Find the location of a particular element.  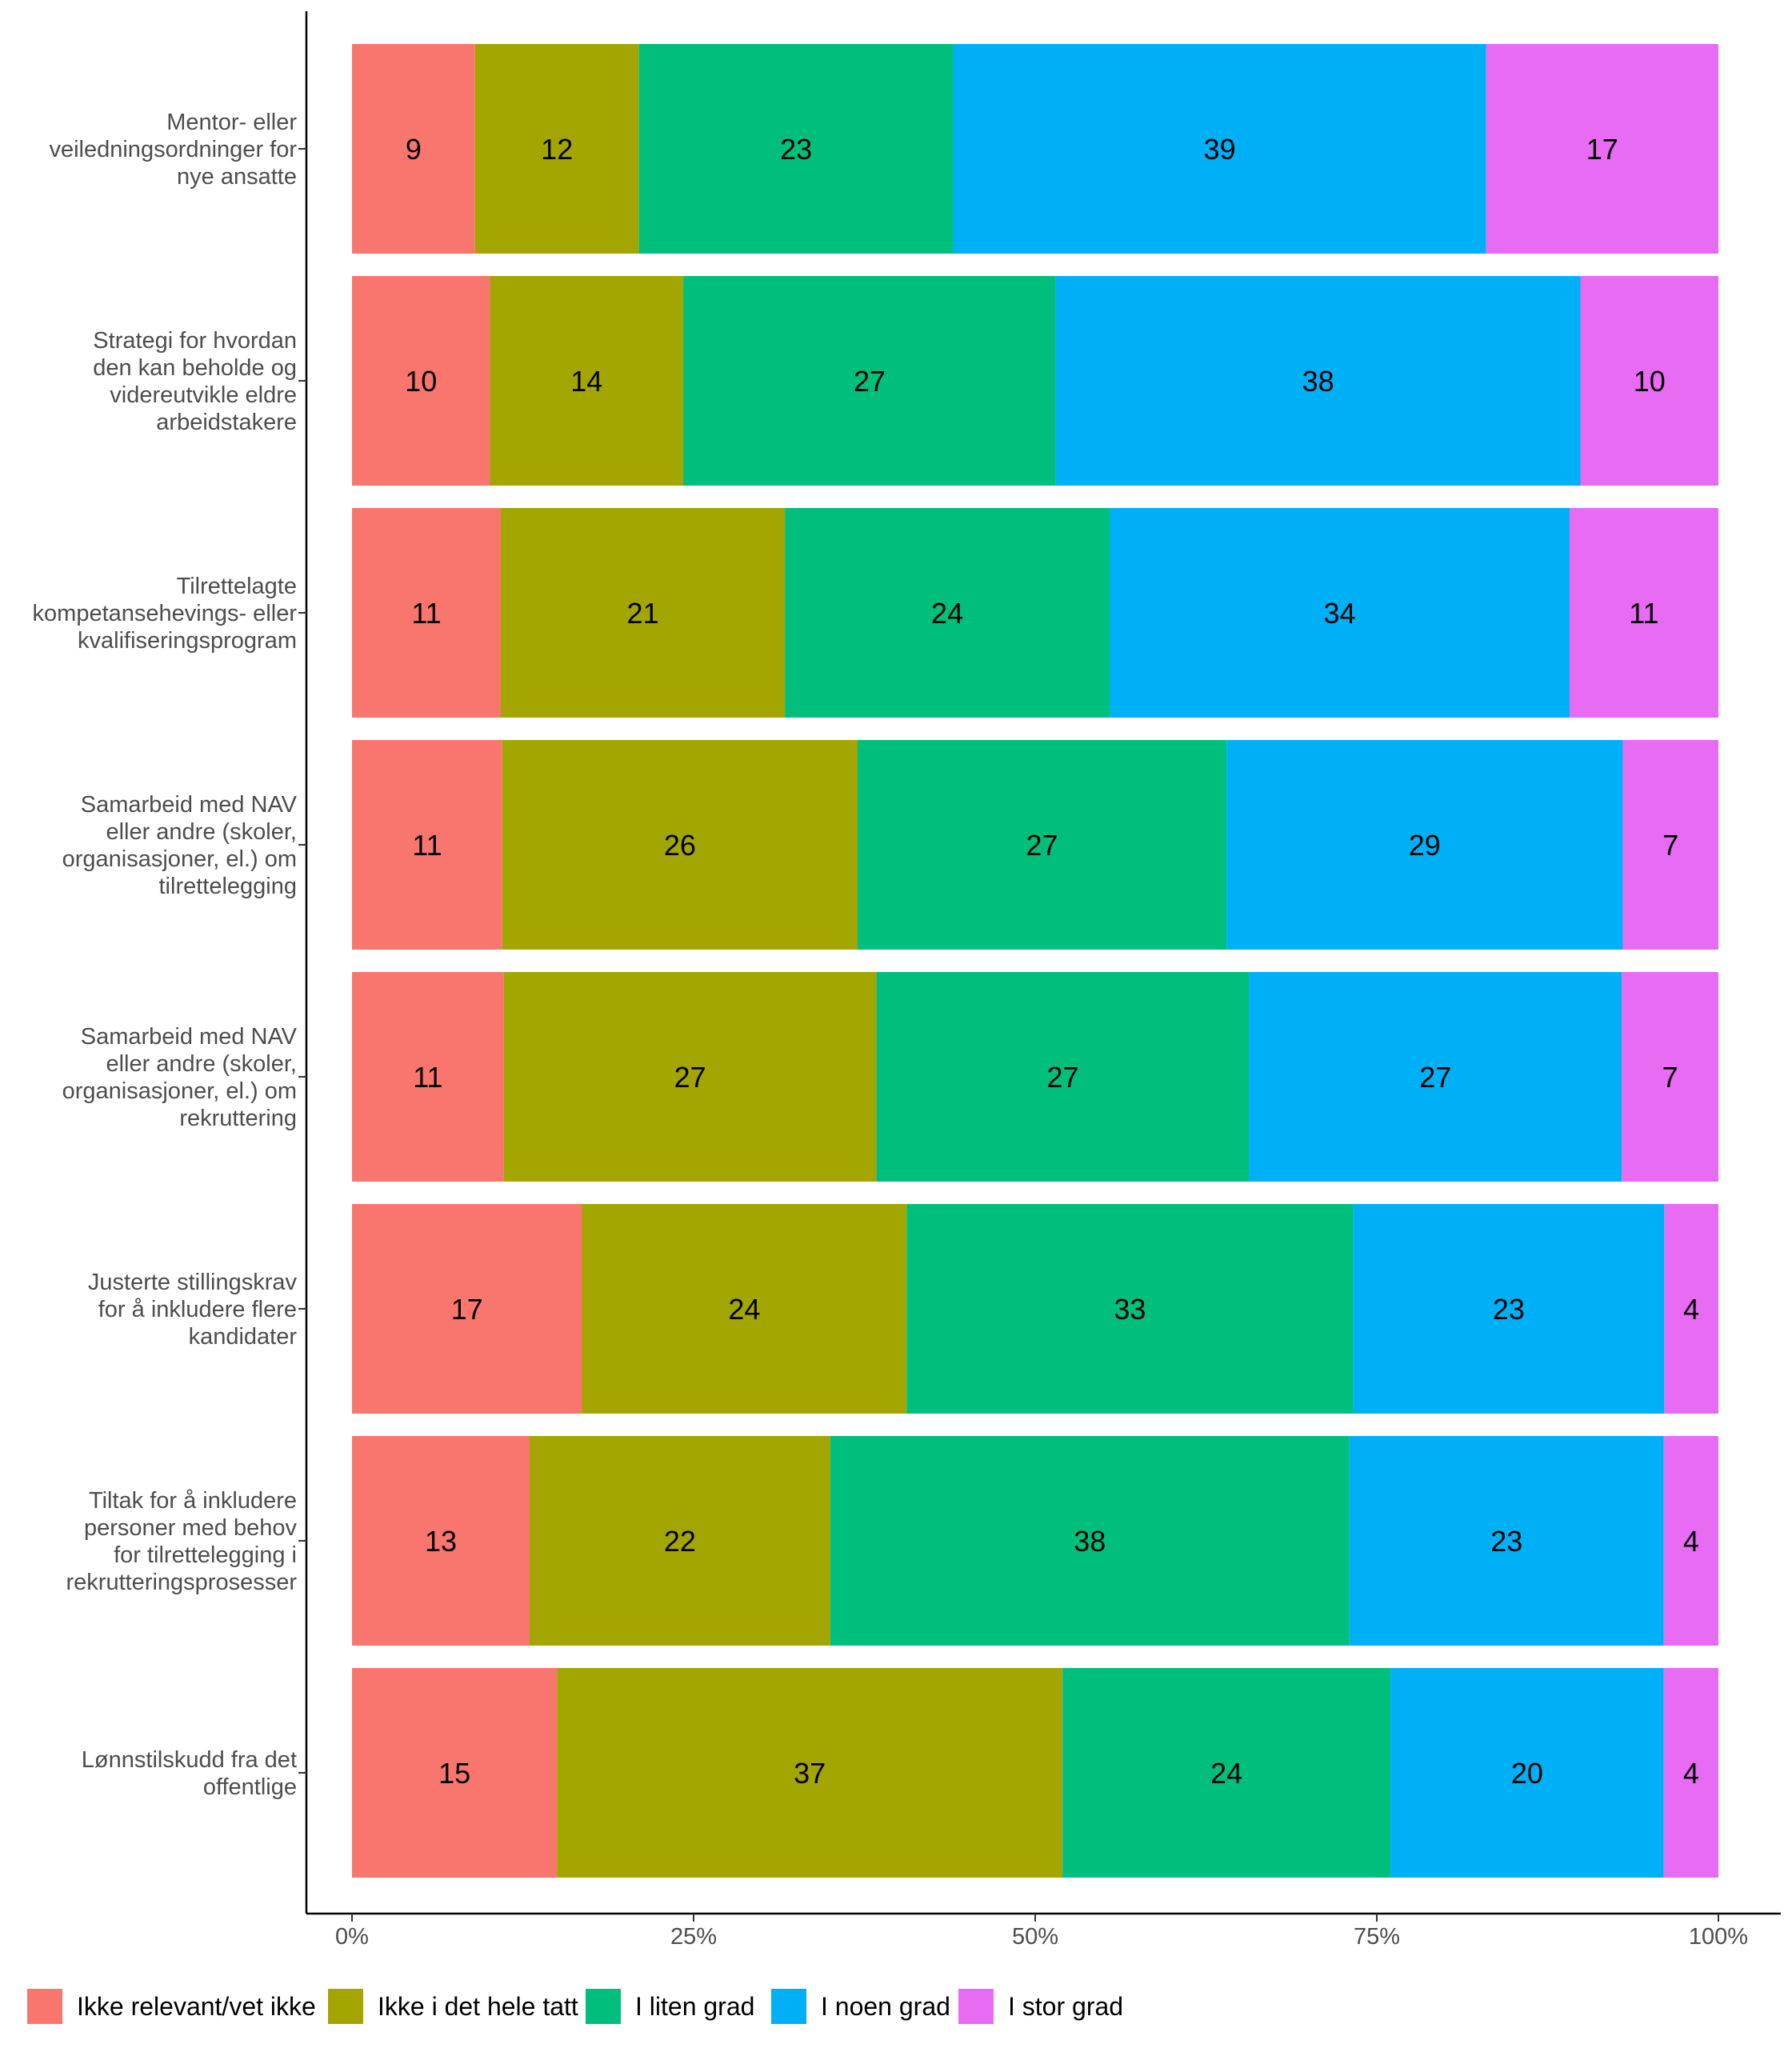

x-tick-label: 25% is located at coordinates (693, 1937).